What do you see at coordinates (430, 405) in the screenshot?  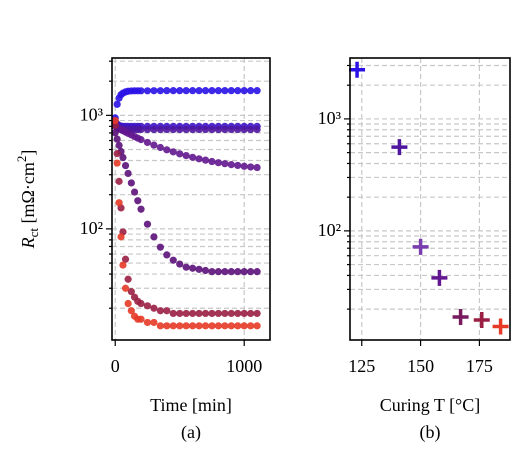 I see `x-axis-label: Curing T [°C]` at bounding box center [430, 405].